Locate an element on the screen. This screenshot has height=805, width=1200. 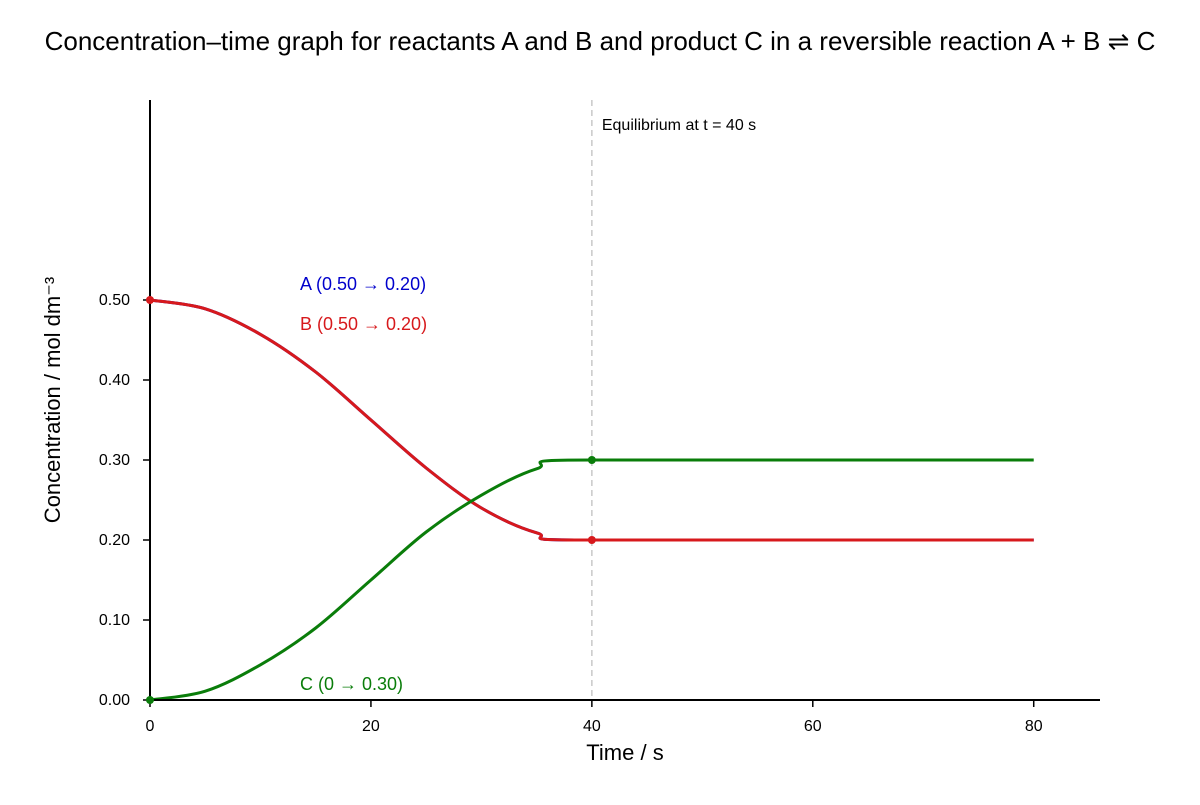
x-tick-label: 60 is located at coordinates (813, 726).